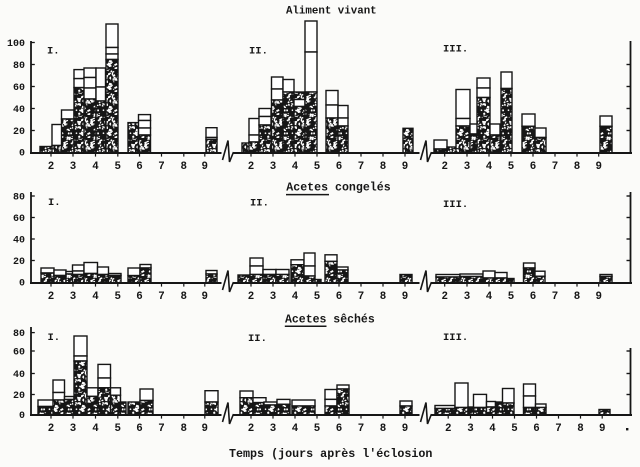 This screenshot has height=467, width=640. I want to click on svg-text: Acetes congelés, so click(338, 187).